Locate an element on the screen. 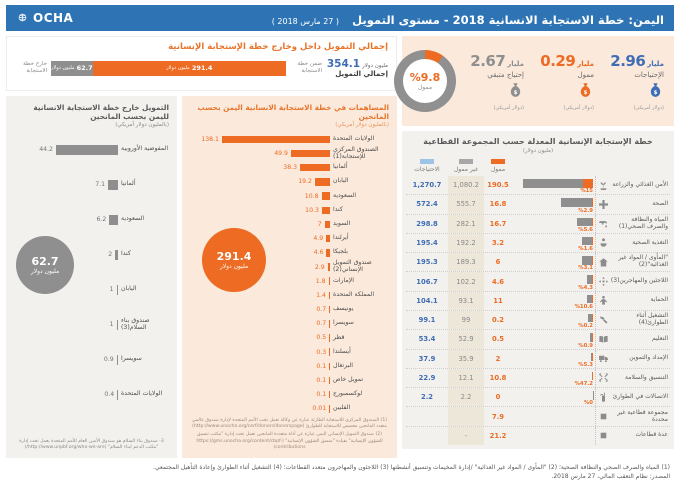  unfunded-value: 102.2 is located at coordinates (466, 281).